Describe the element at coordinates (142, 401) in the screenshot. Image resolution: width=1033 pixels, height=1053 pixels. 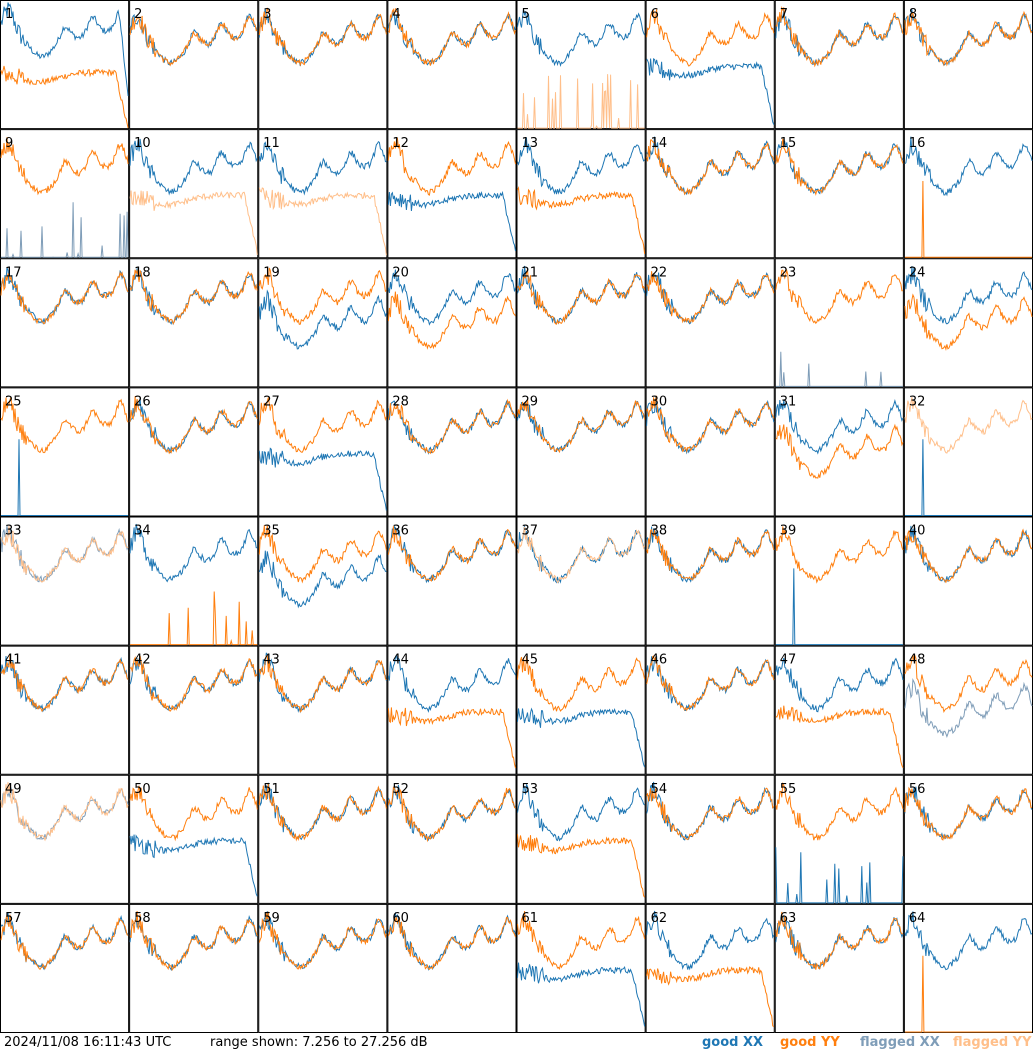
I see `panel-label: 26` at that location.